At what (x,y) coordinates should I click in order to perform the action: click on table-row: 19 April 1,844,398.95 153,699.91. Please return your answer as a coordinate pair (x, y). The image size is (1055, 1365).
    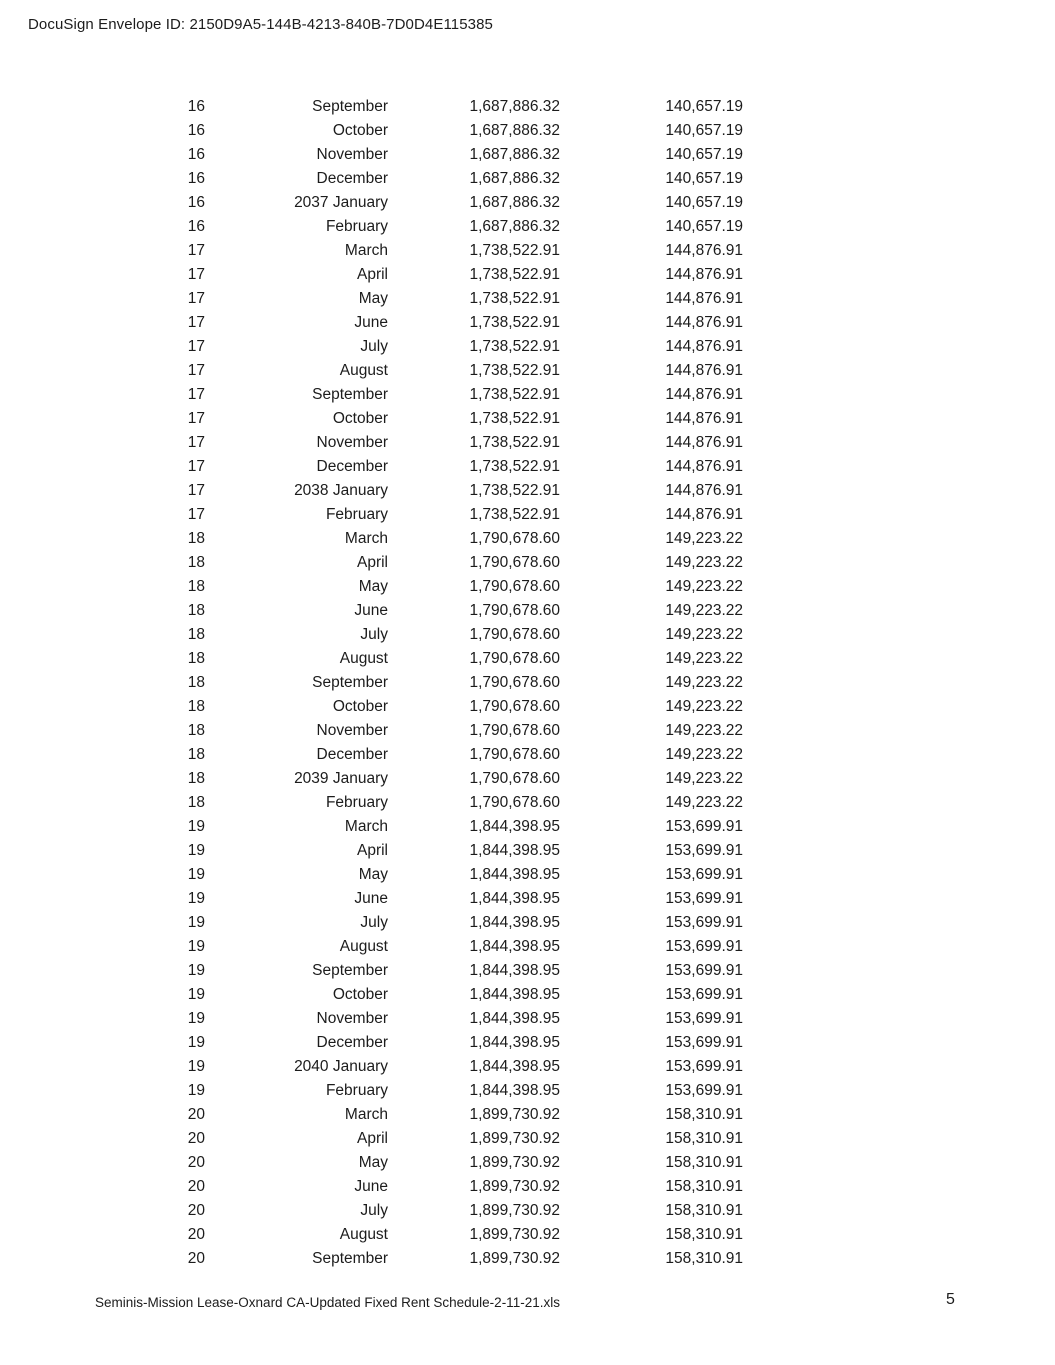
    Looking at the image, I should click on (371, 851).